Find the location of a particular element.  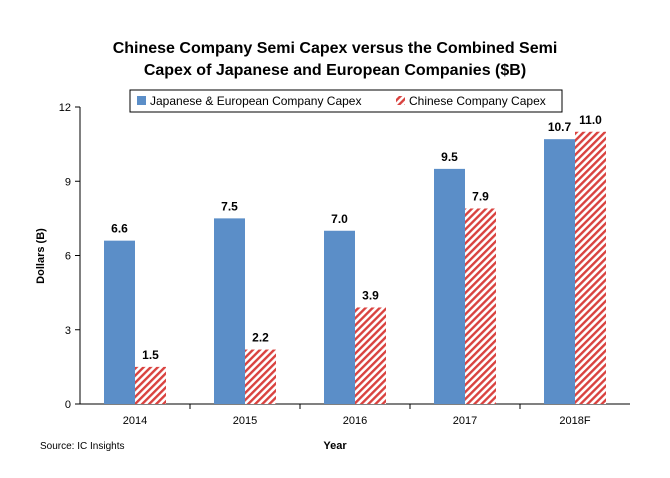

y-axis-title: Dollars (B) is located at coordinates (41, 256).